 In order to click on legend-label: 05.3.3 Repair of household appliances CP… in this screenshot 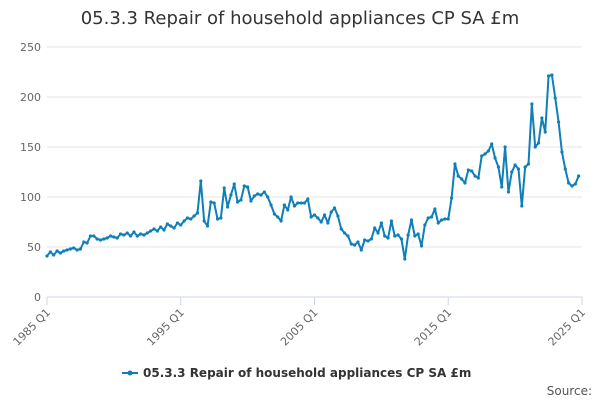, I will do `click(307, 373)`.